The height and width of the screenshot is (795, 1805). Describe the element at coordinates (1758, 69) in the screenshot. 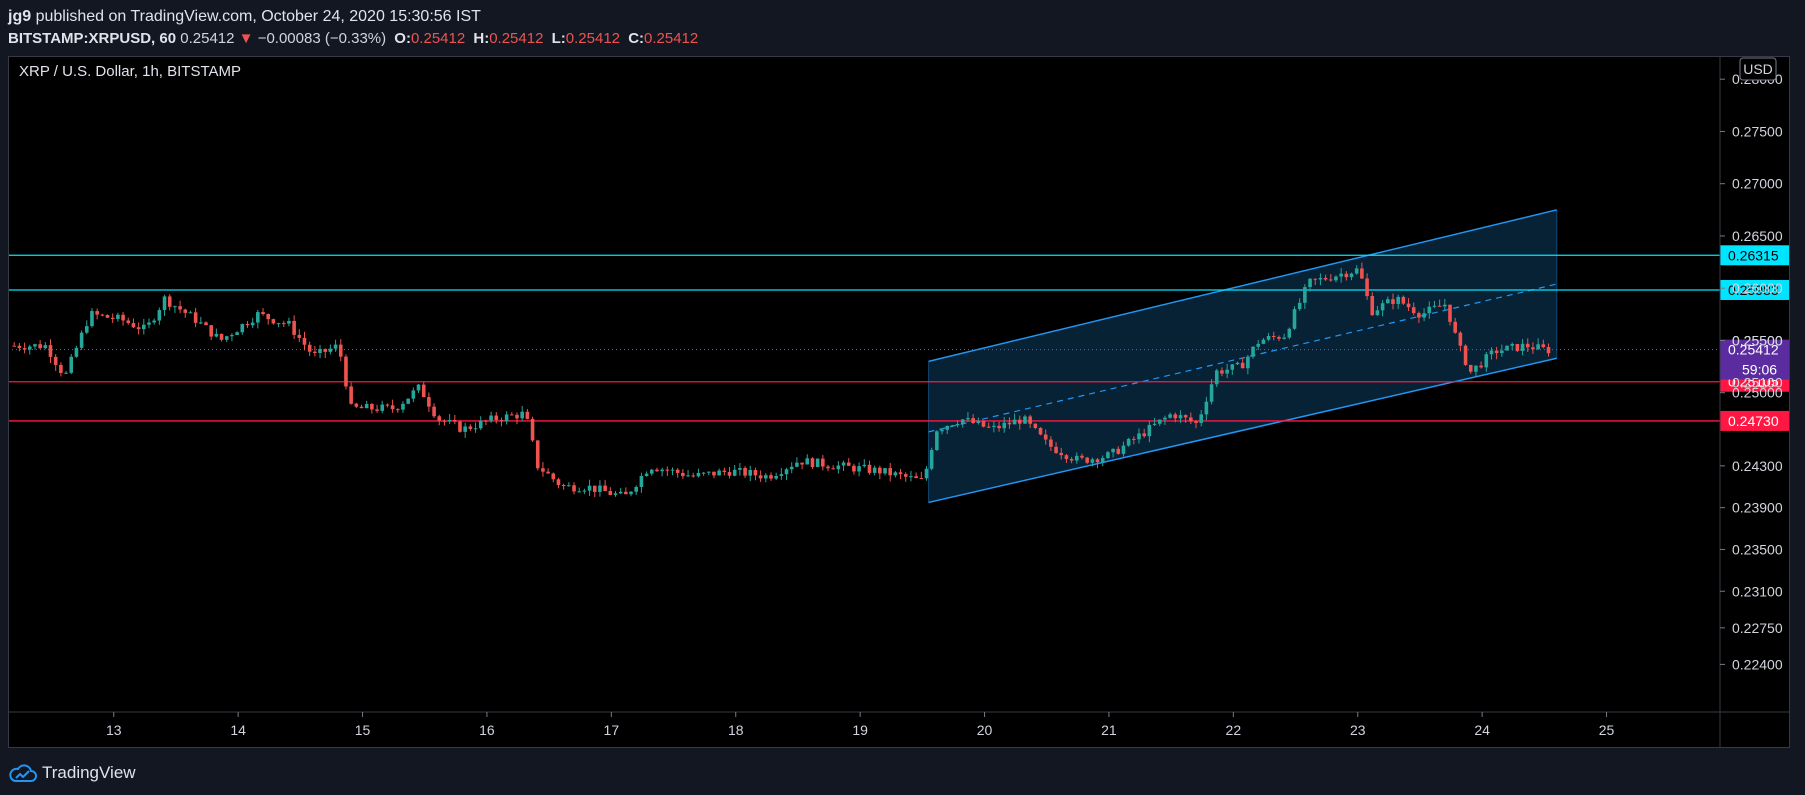

I see `currency-button: USD` at that location.